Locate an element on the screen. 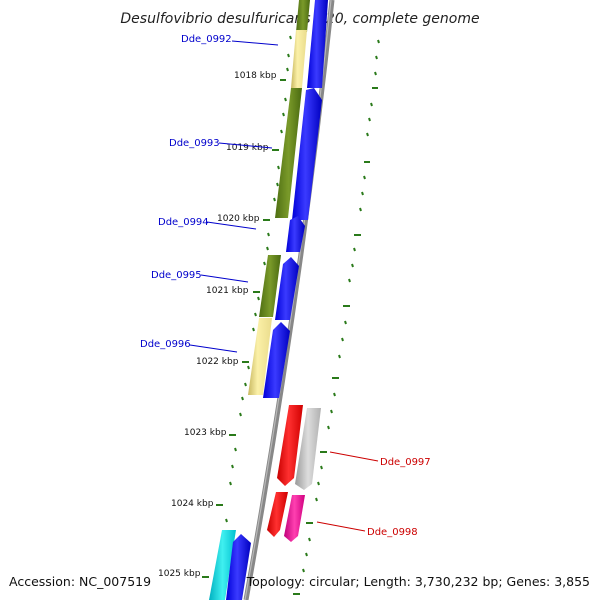  reverse-genes is located at coordinates (294, 473).